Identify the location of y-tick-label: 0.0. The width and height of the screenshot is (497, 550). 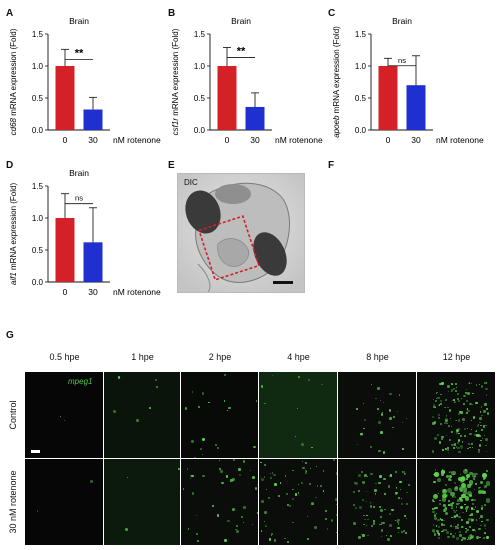
(38, 130).